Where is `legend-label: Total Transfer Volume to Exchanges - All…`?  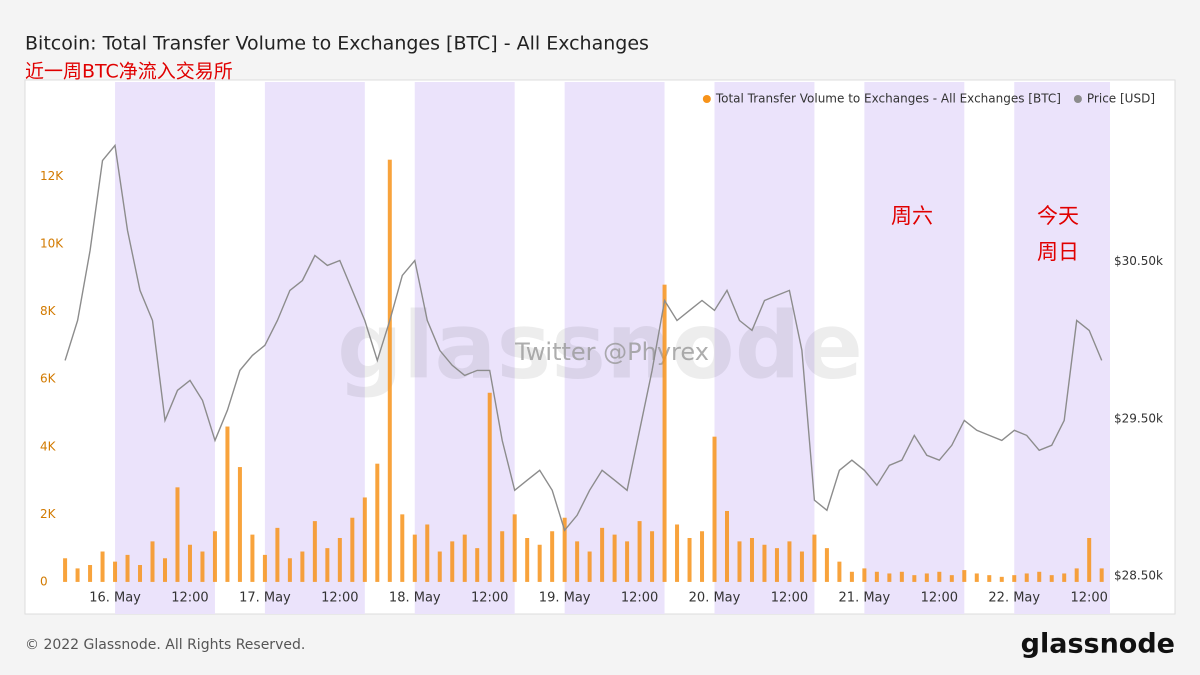 legend-label: Total Transfer Volume to Exchanges - All… is located at coordinates (888, 99).